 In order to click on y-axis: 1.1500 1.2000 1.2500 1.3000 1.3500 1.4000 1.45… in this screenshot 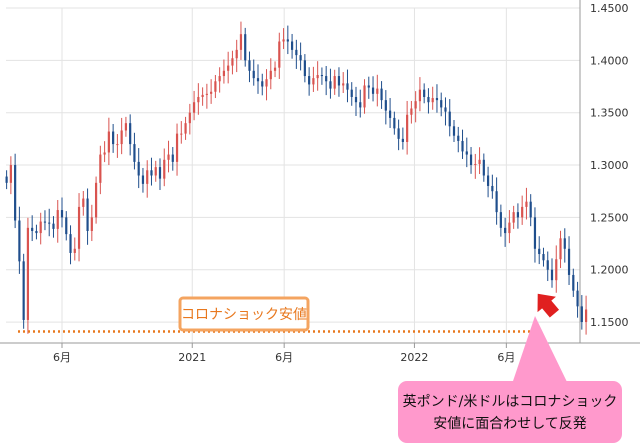, I will do `click(609, 165)`.